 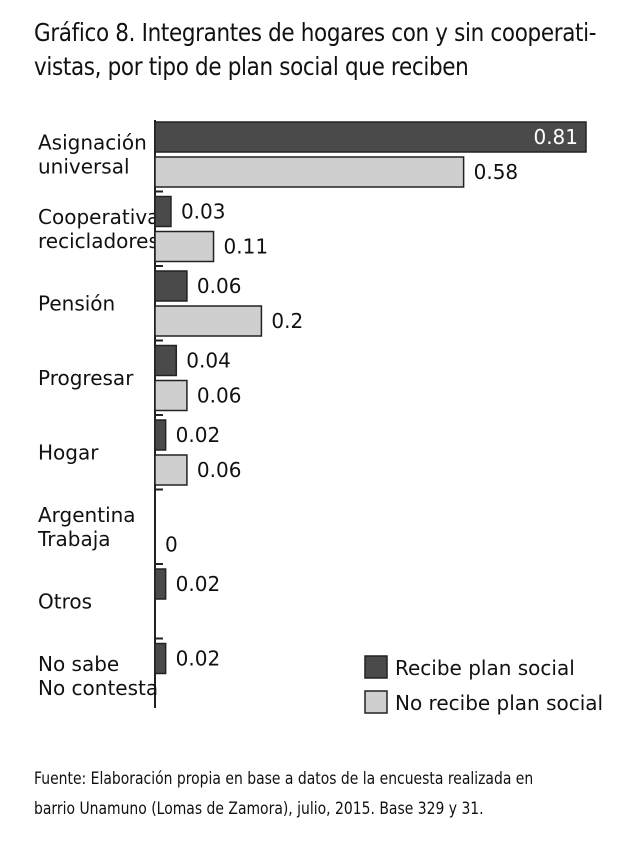 I want to click on data-label: 0.81, so click(x=555, y=137).